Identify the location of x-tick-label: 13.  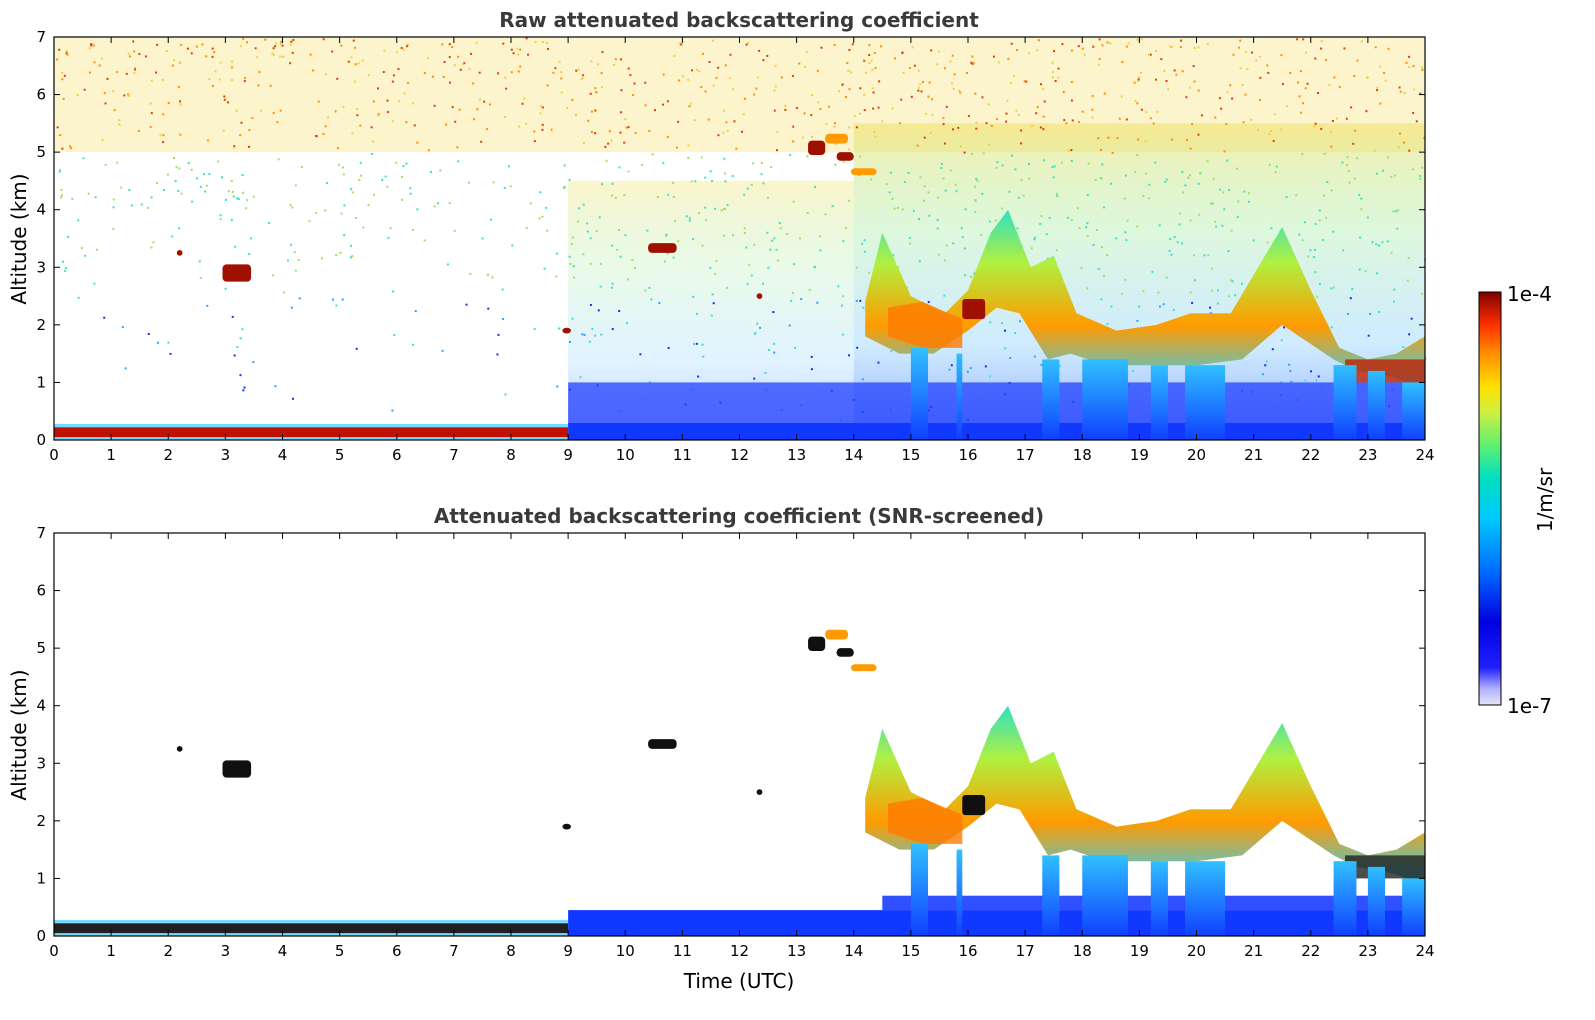
(796, 951).